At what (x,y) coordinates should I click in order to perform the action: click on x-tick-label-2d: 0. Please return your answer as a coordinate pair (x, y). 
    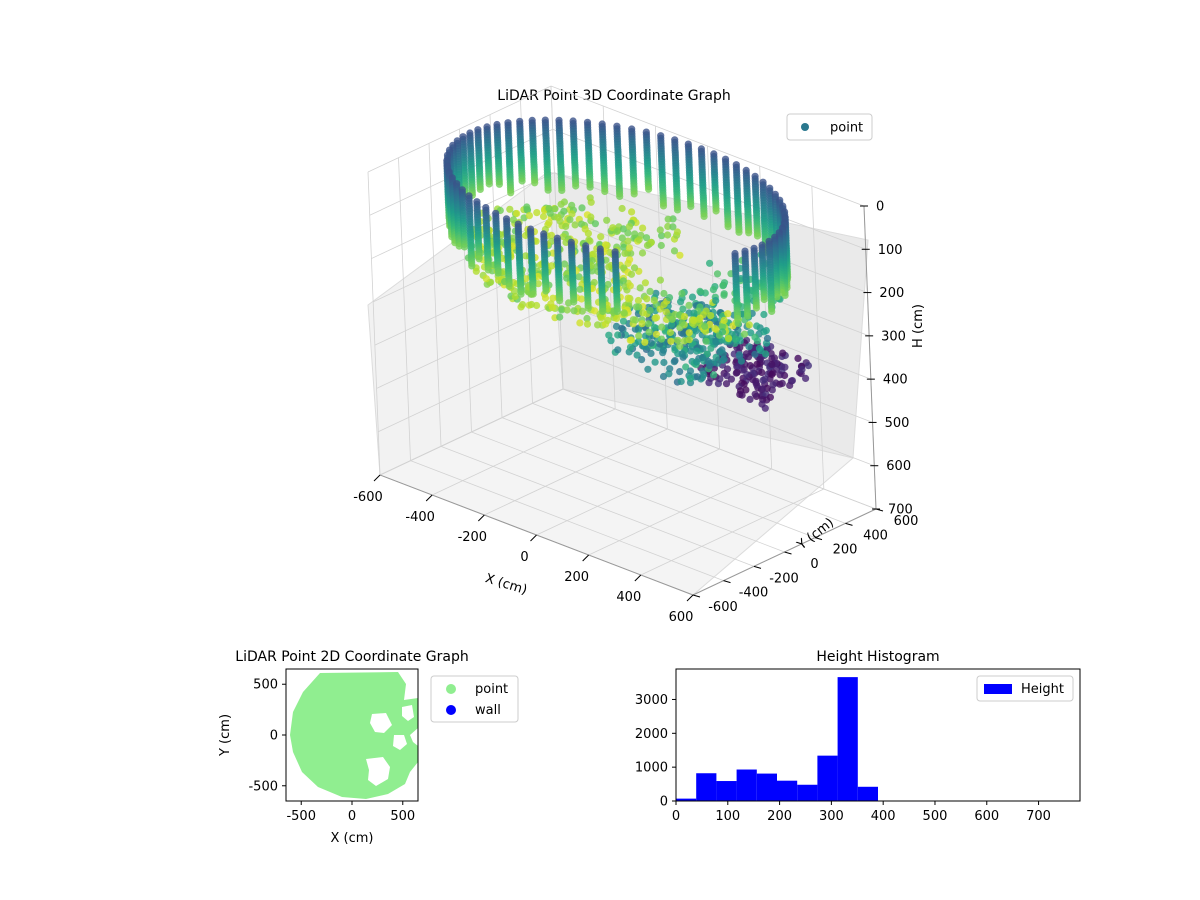
    Looking at the image, I should click on (352, 816).